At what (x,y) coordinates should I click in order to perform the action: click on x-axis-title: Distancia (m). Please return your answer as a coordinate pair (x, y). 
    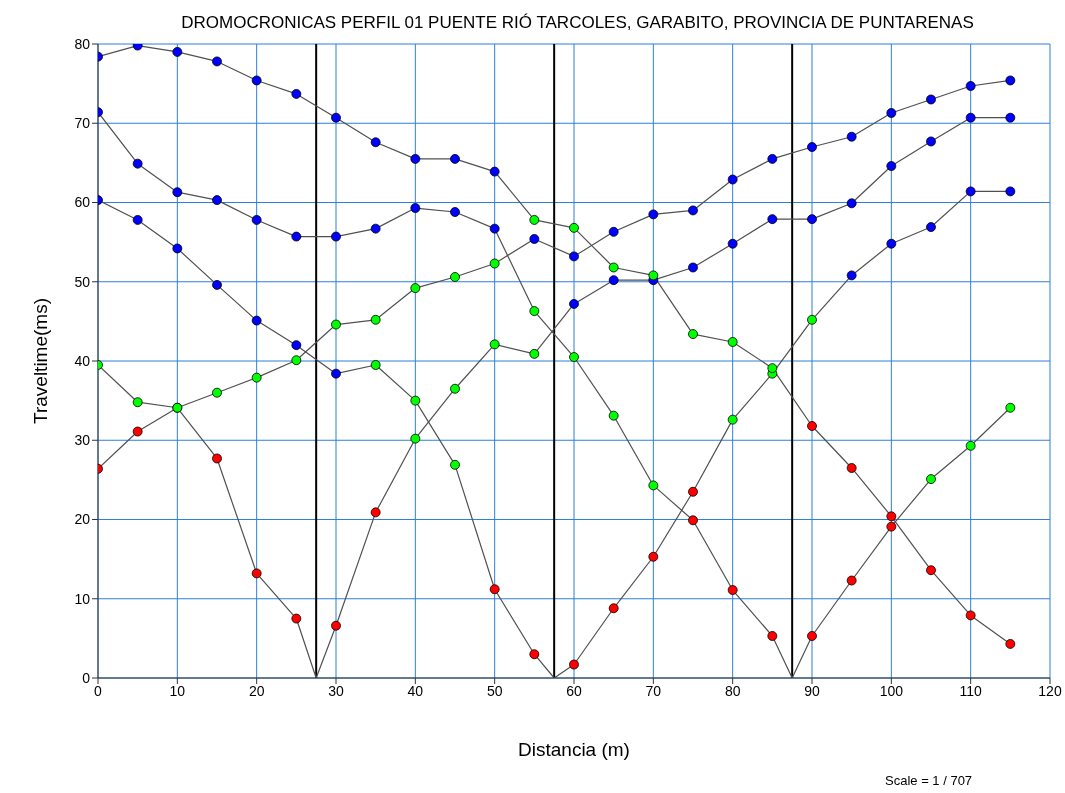
    Looking at the image, I should click on (574, 749).